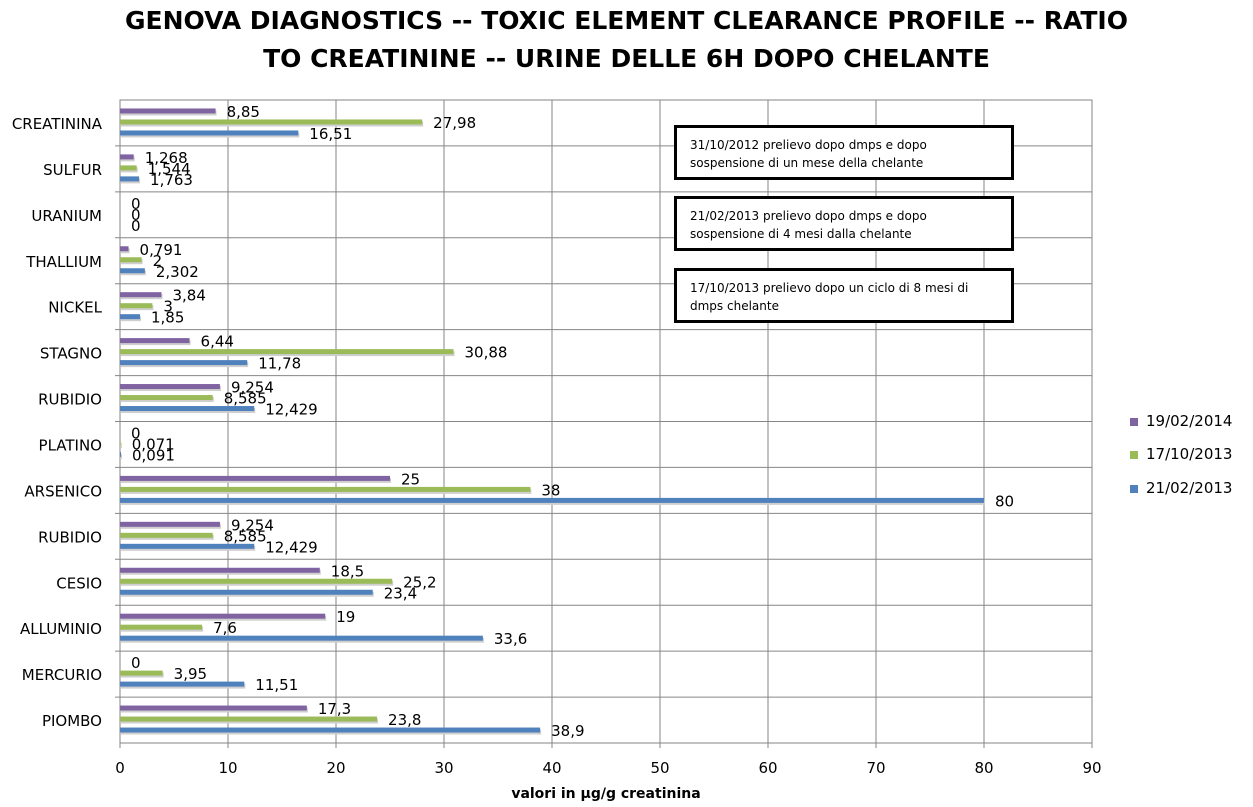 The image size is (1253, 807). What do you see at coordinates (75, 308) in the screenshot?
I see `category-label: NICKEL` at bounding box center [75, 308].